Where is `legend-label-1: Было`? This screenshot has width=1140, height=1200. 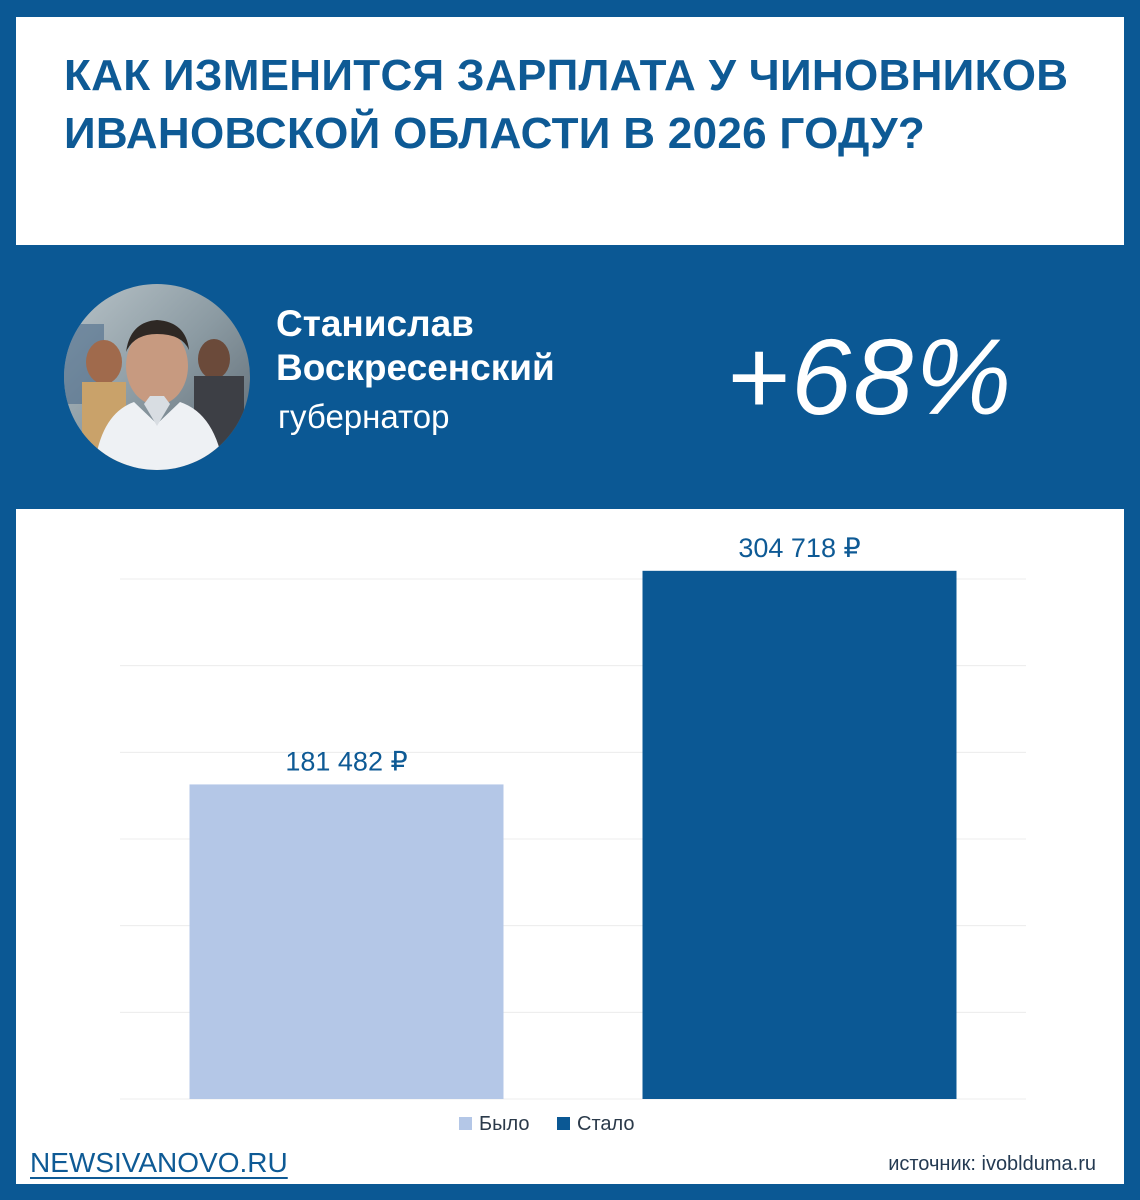
legend-label-1: Было is located at coordinates (504, 1124).